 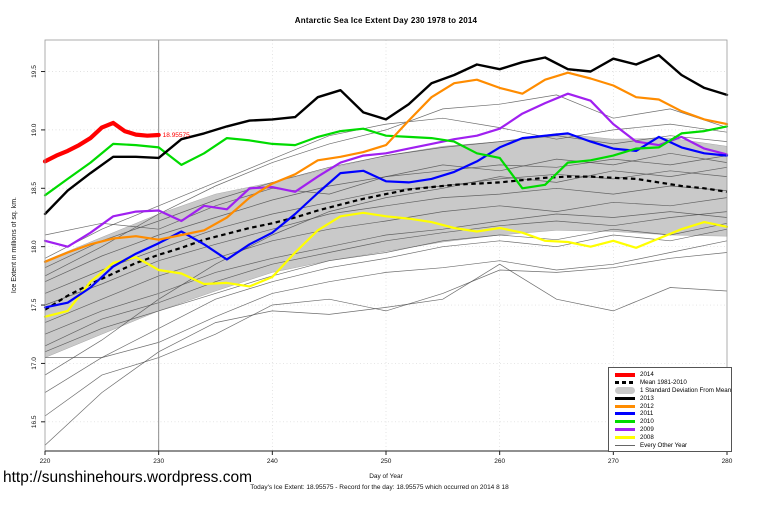 I want to click on legend-item-label: 2012, so click(x=647, y=406).